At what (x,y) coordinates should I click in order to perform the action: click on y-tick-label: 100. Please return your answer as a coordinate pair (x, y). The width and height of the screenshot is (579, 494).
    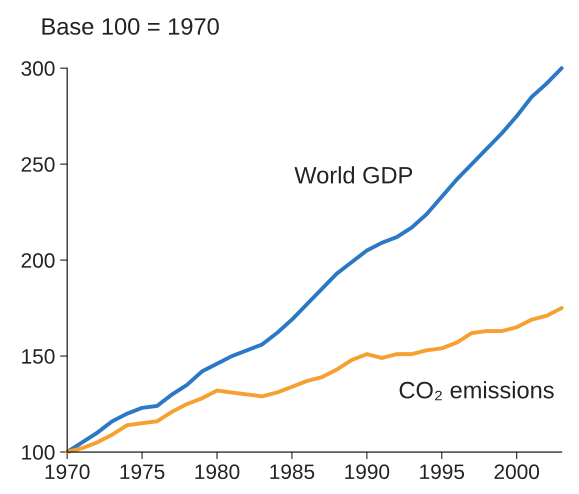
    Looking at the image, I should click on (38, 452).